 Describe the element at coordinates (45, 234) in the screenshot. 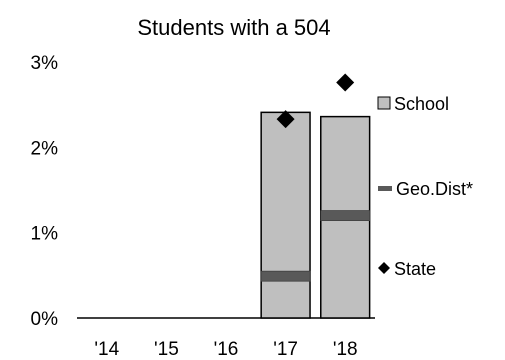

I see `y-tick-label: 1%` at that location.